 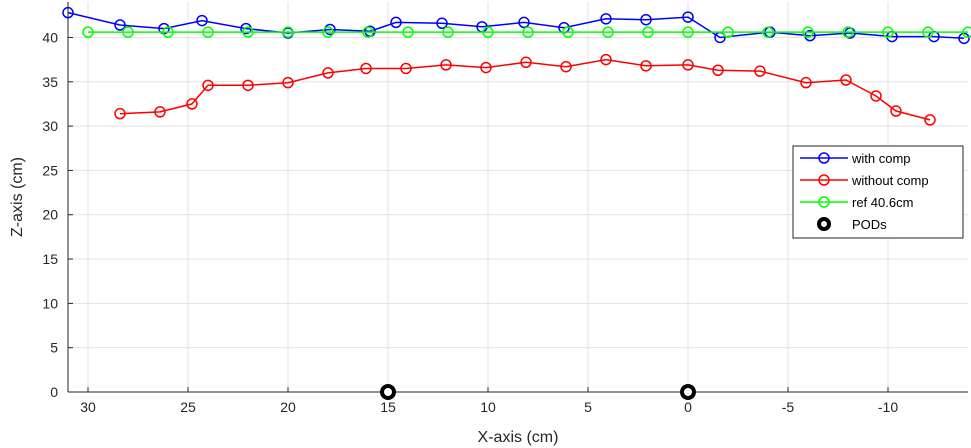 I want to click on y-tick-label: 20, so click(x=50, y=215).